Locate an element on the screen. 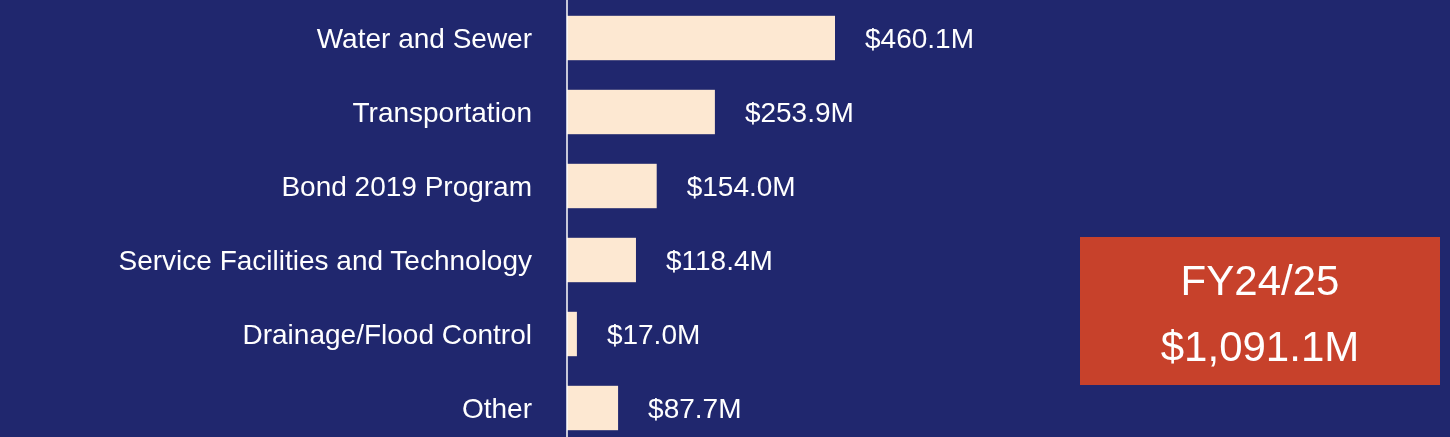 This screenshot has width=1450, height=437. y-tick-label: Drainage/Flood Control is located at coordinates (387, 334).